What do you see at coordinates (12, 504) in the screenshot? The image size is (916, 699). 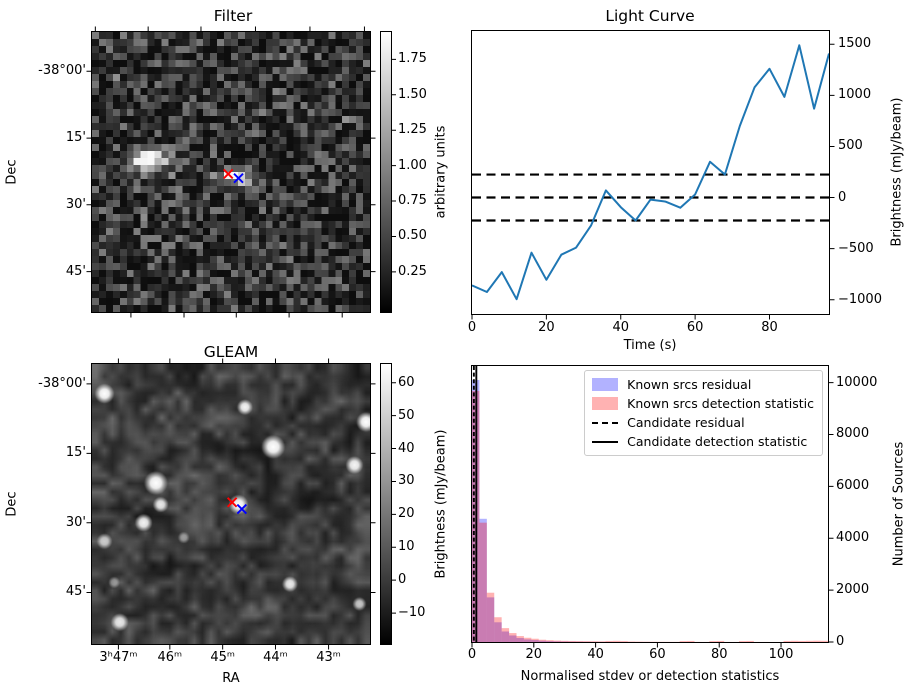 I see `gleam-y-axis-label: Dec` at bounding box center [12, 504].